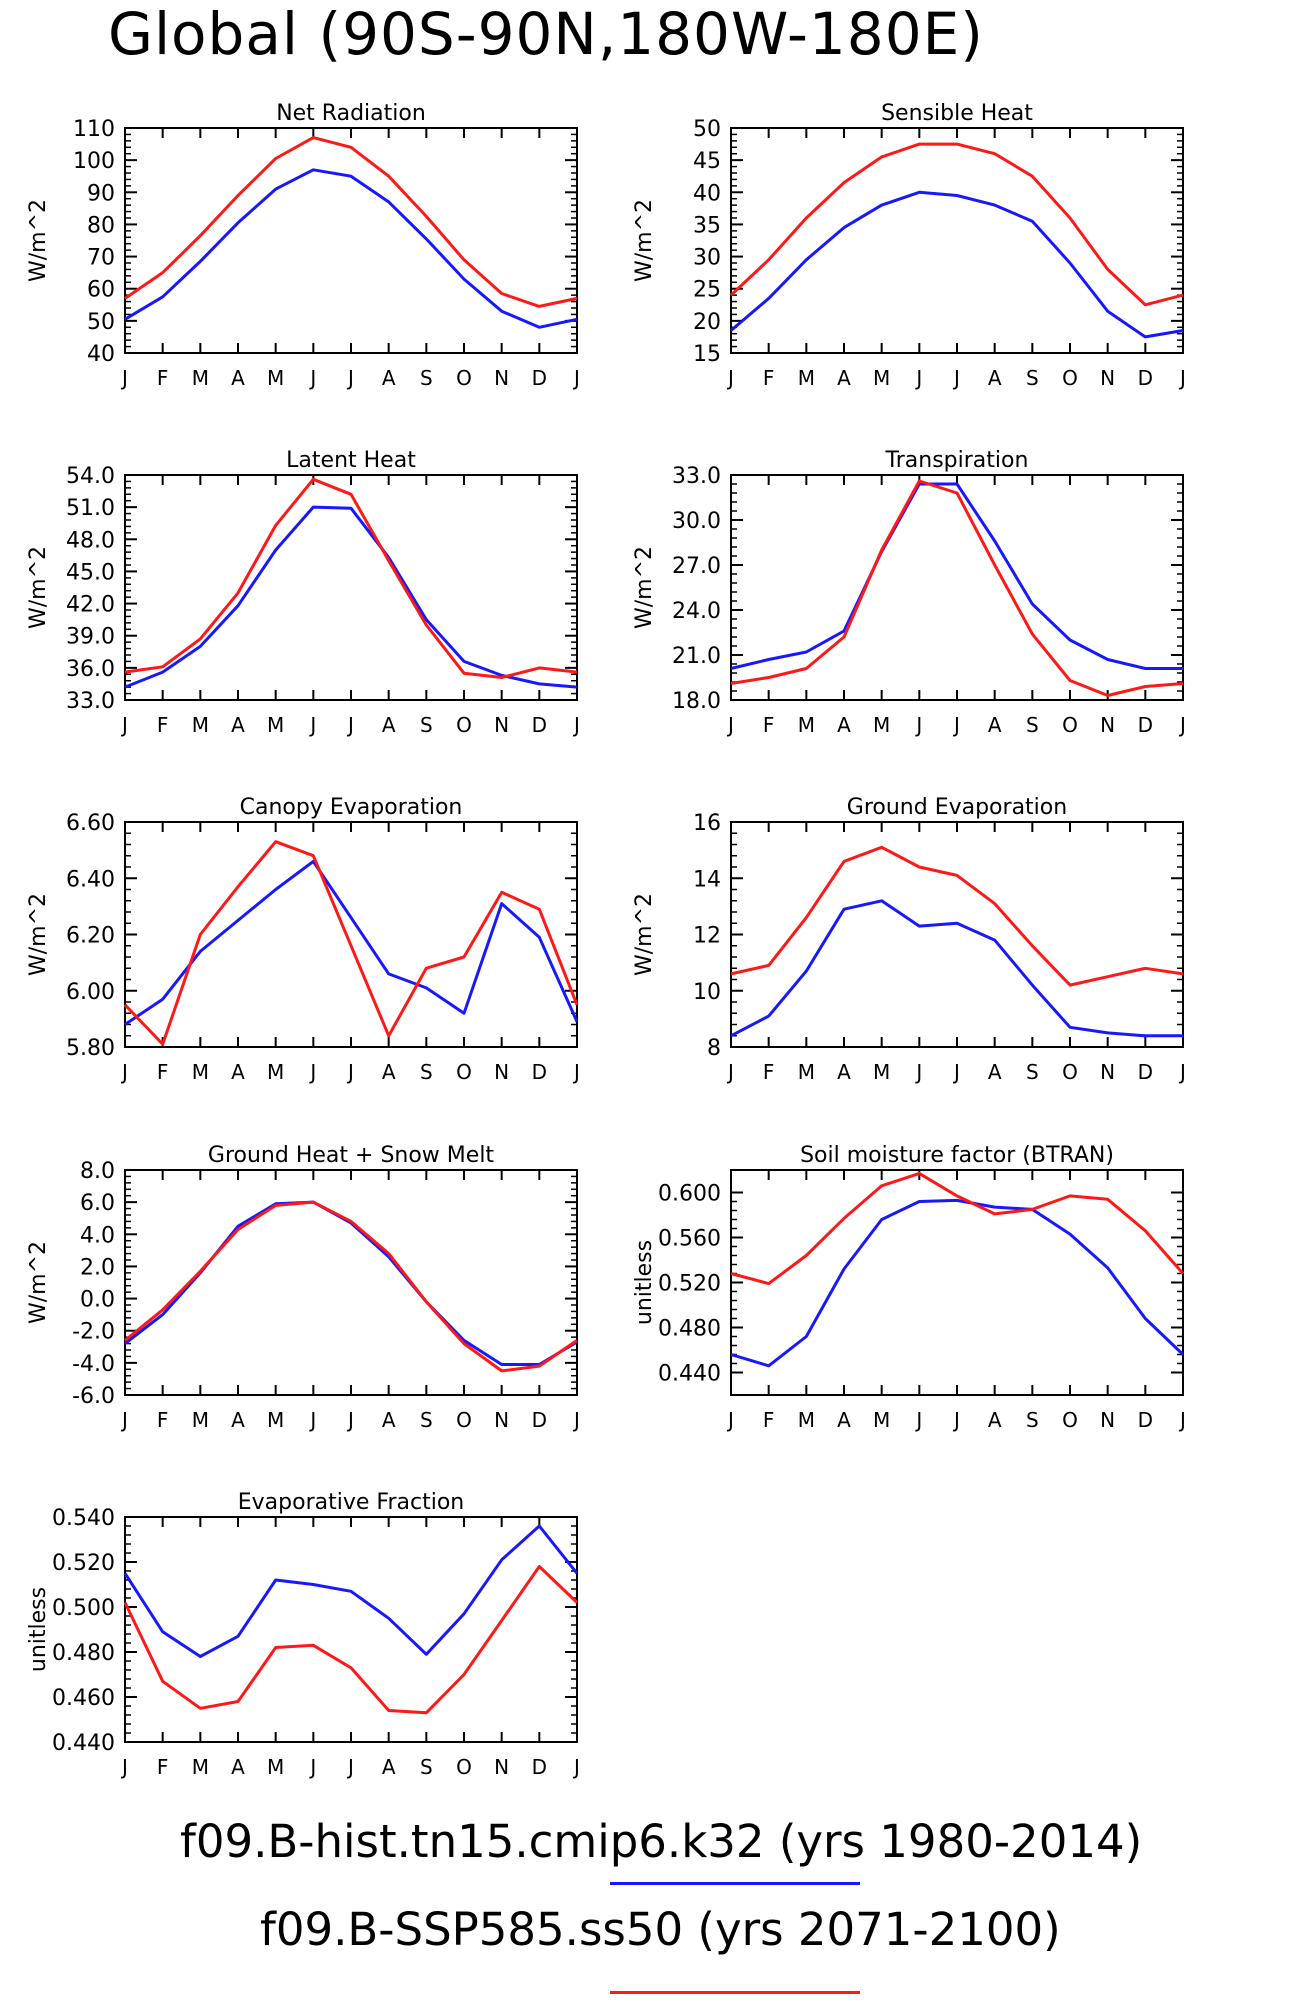 This screenshot has width=1292, height=2001. I want to click on y-tick-label: 0.520, so click(83, 1563).